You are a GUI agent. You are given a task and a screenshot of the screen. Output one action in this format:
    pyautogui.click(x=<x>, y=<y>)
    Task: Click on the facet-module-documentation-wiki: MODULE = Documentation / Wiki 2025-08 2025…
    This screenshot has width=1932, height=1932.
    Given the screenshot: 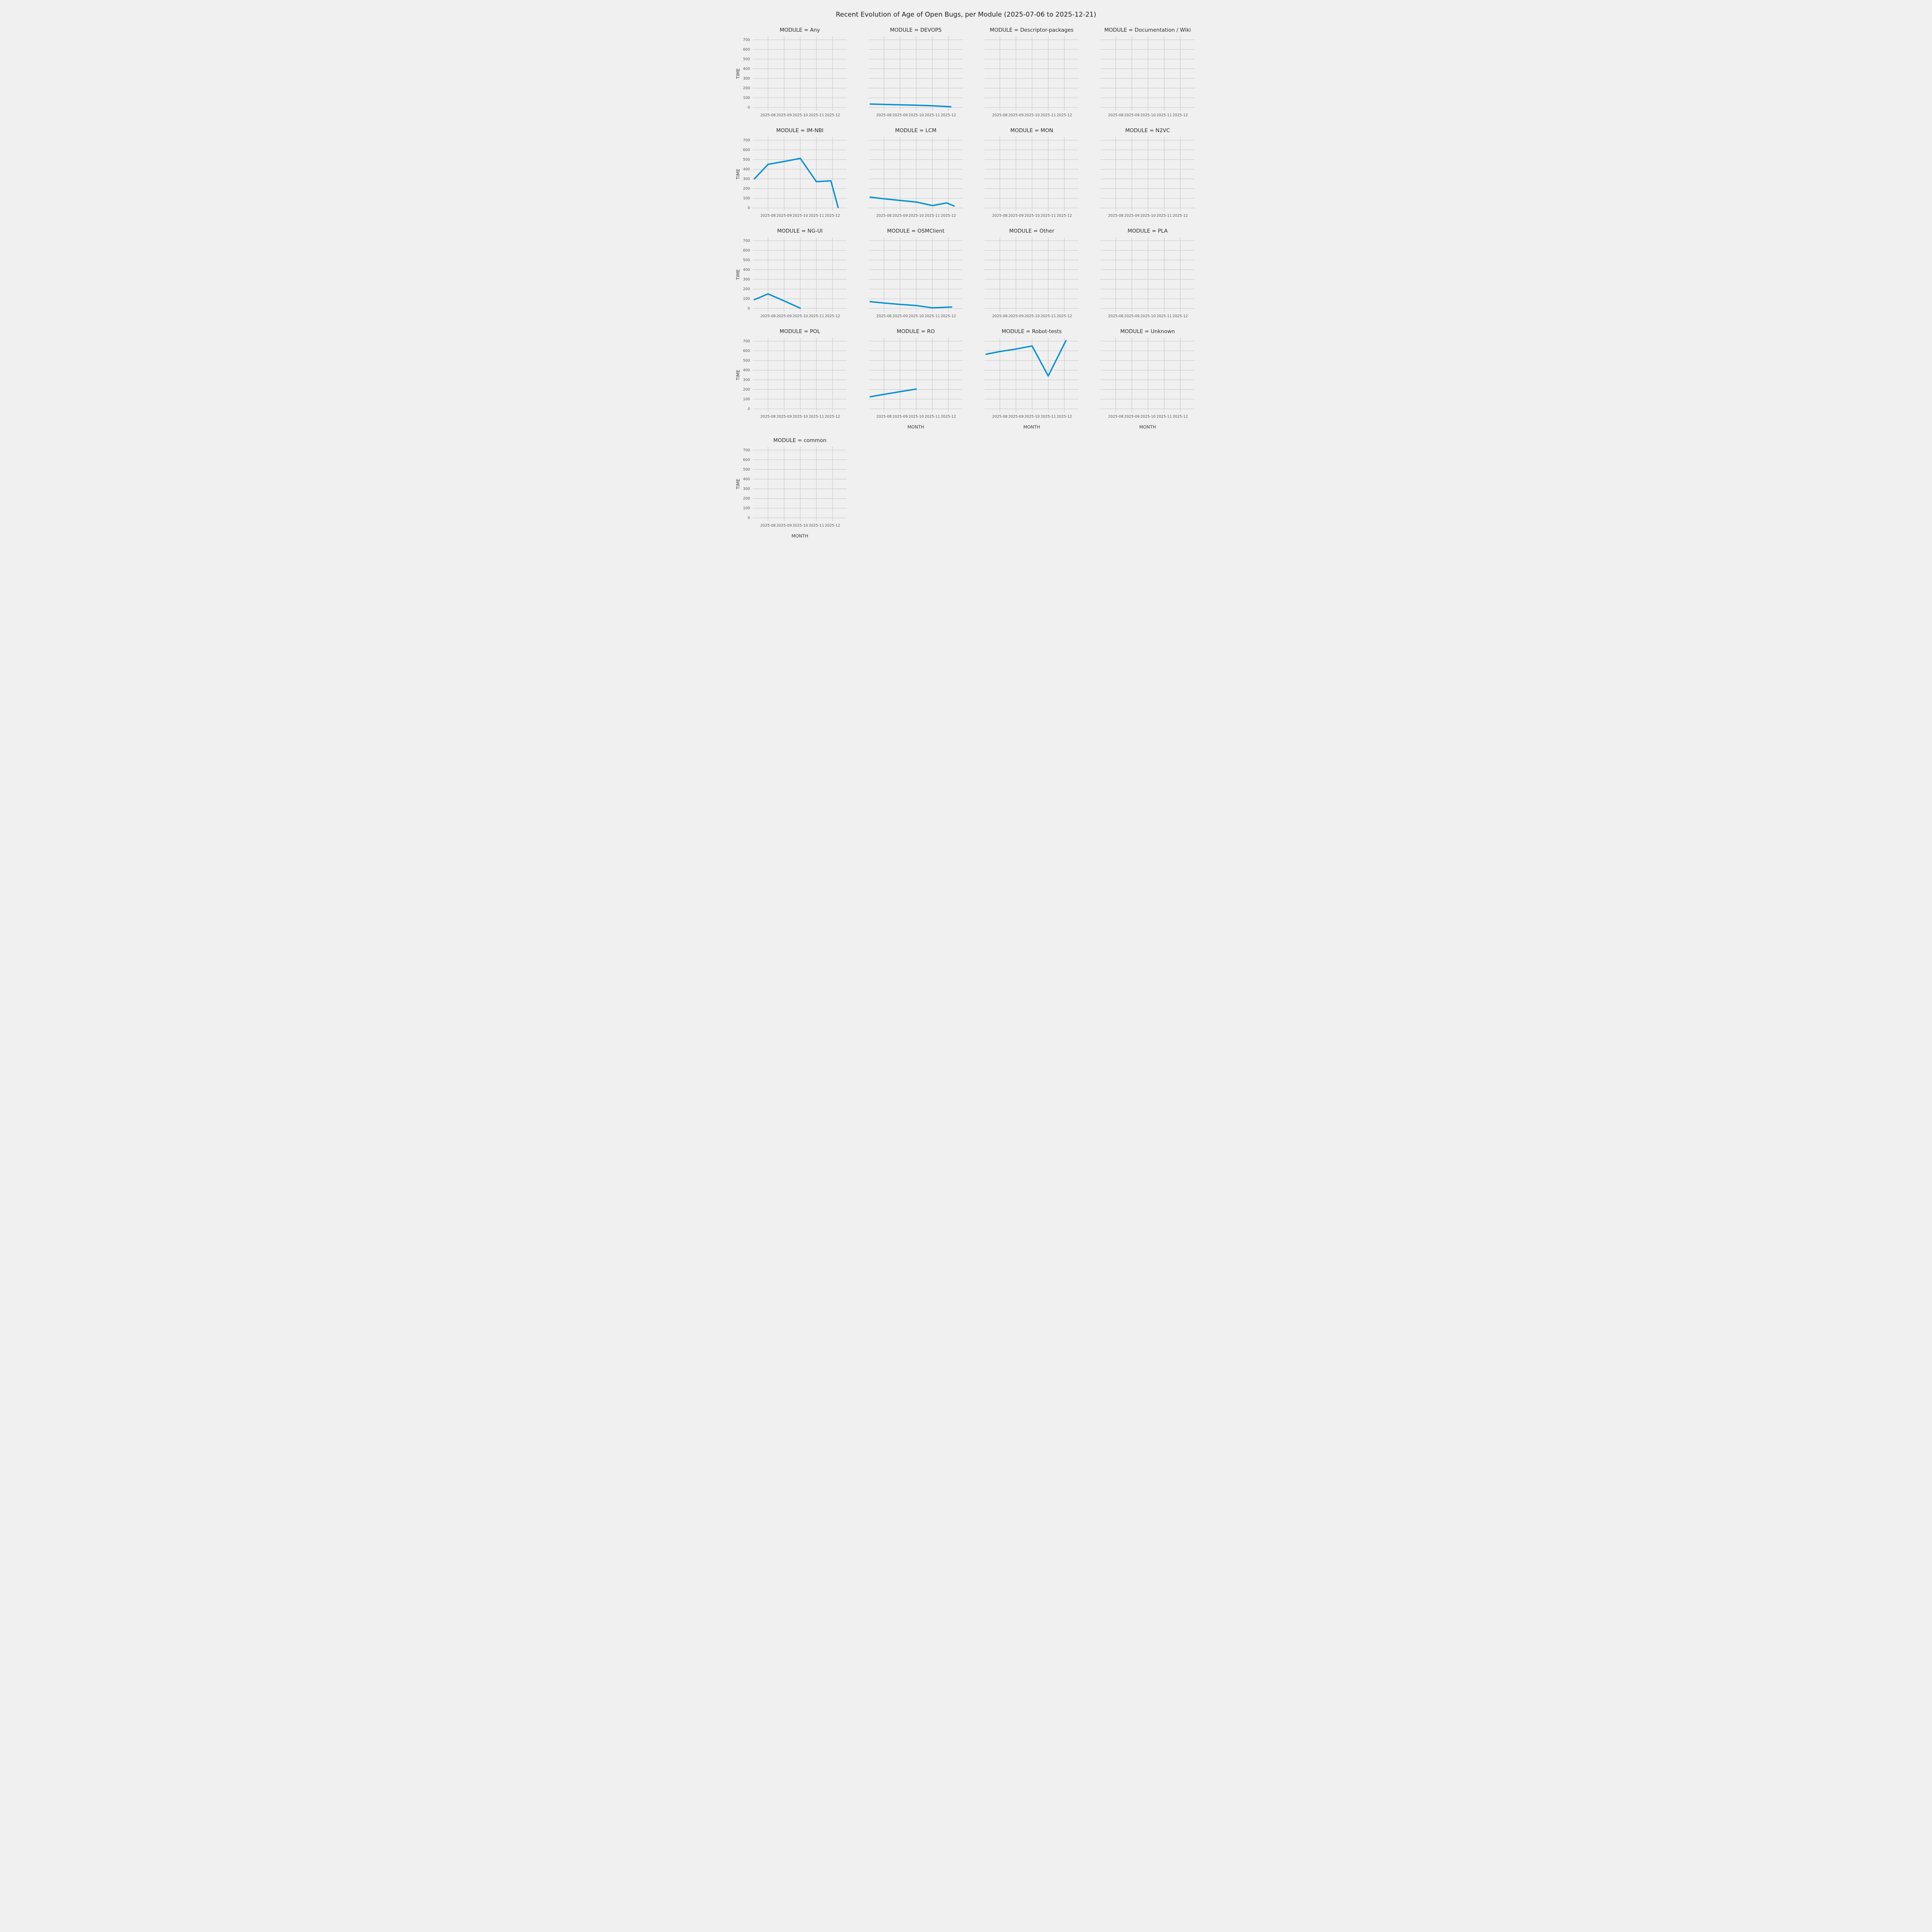 What is the action you would take?
    pyautogui.click(x=1148, y=72)
    